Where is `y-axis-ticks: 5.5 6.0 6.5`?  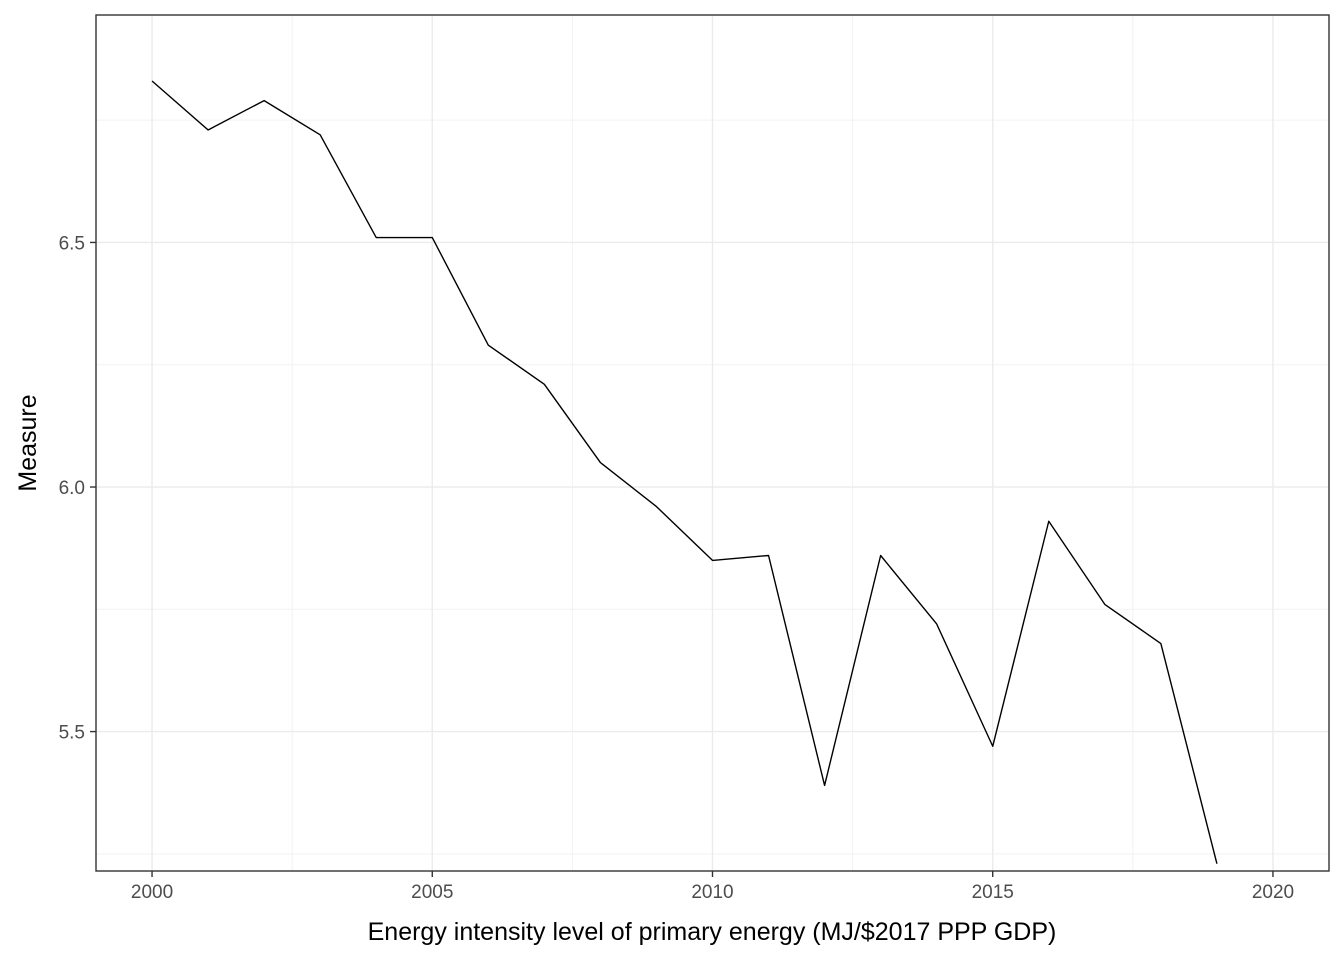
y-axis-ticks: 5.5 6.0 6.5 is located at coordinates (77, 488).